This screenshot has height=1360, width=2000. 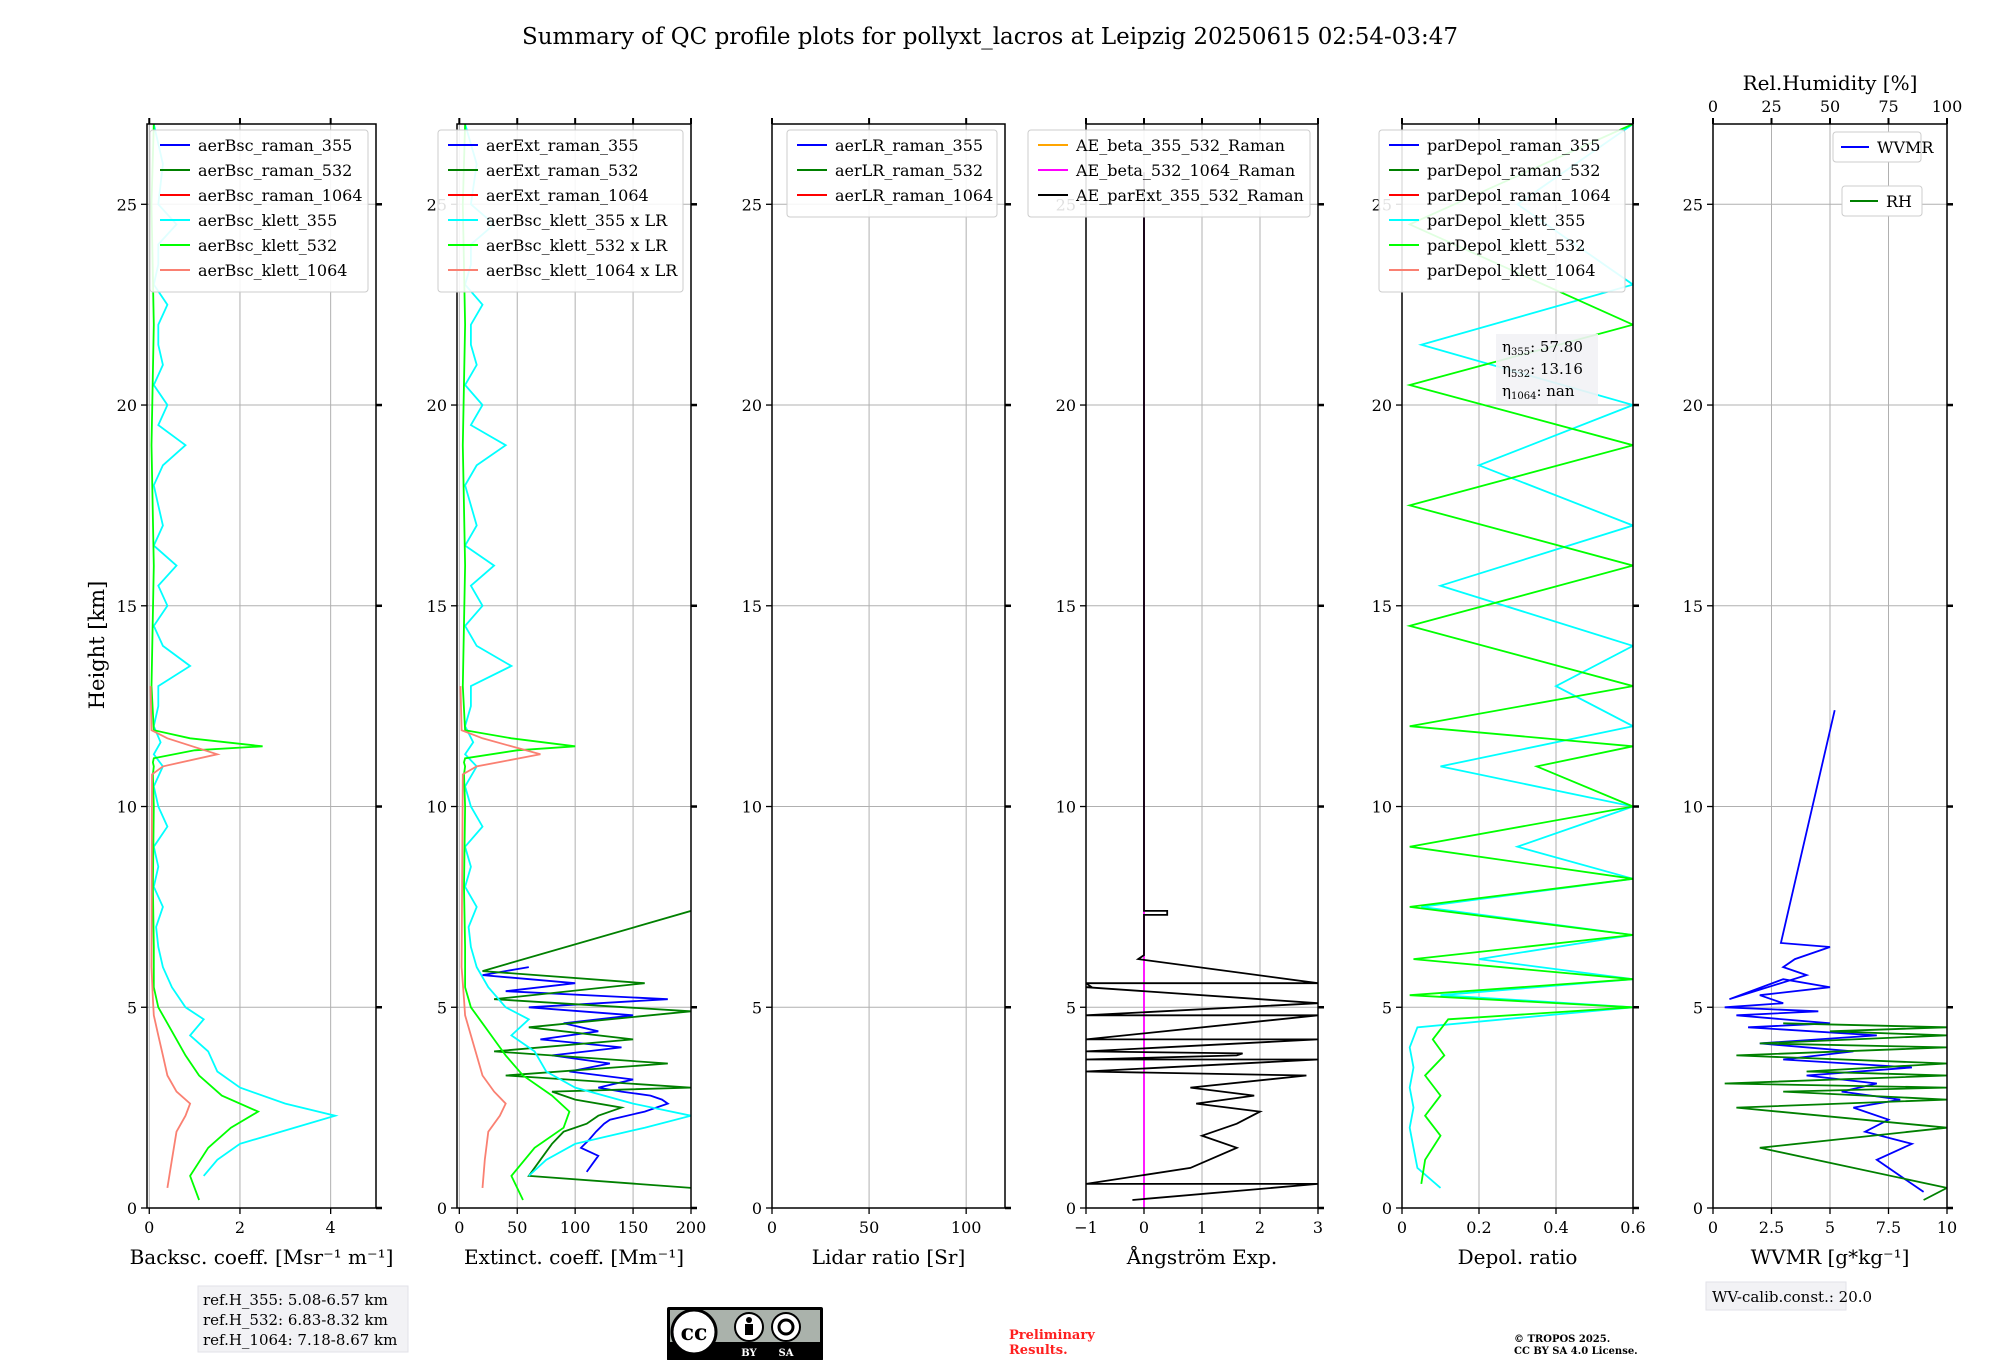 What do you see at coordinates (1947, 106) in the screenshot?
I see `top-tick-label: 100` at bounding box center [1947, 106].